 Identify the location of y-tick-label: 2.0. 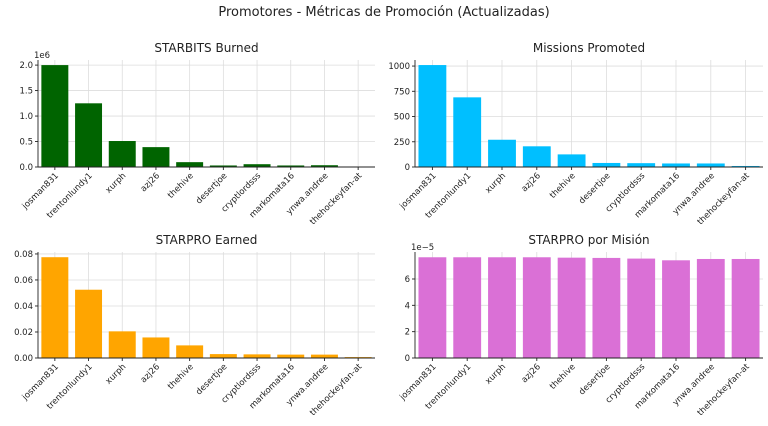
(26, 66).